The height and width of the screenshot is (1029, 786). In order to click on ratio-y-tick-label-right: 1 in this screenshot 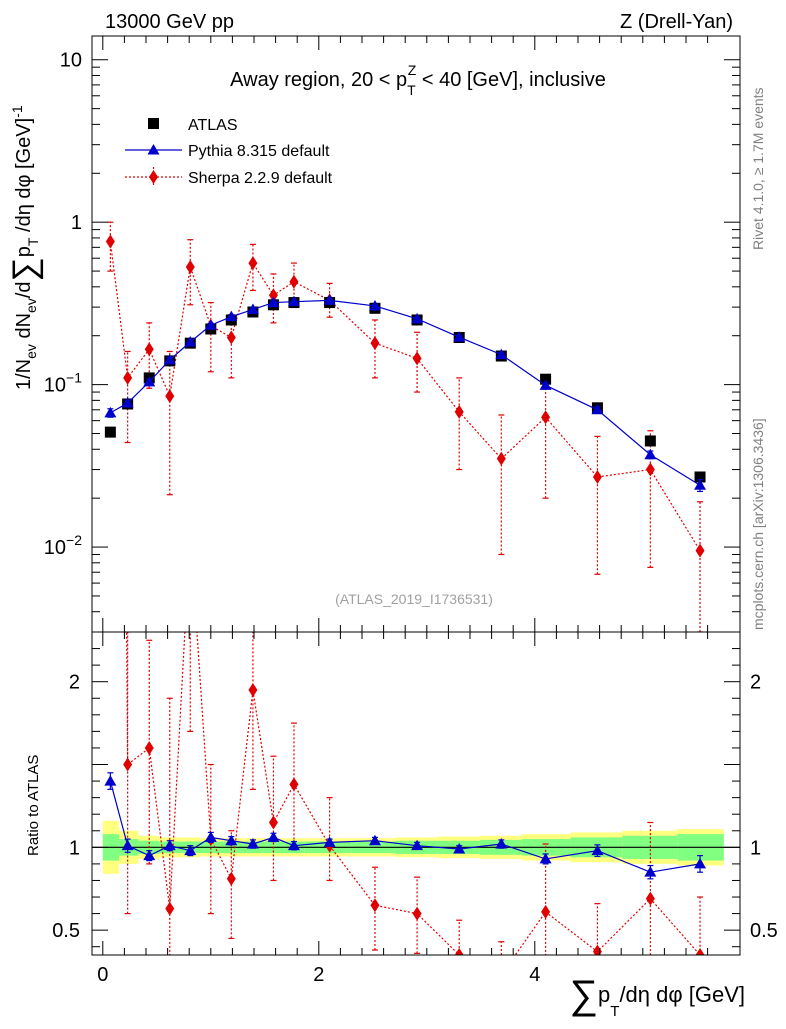, I will do `click(755, 848)`.